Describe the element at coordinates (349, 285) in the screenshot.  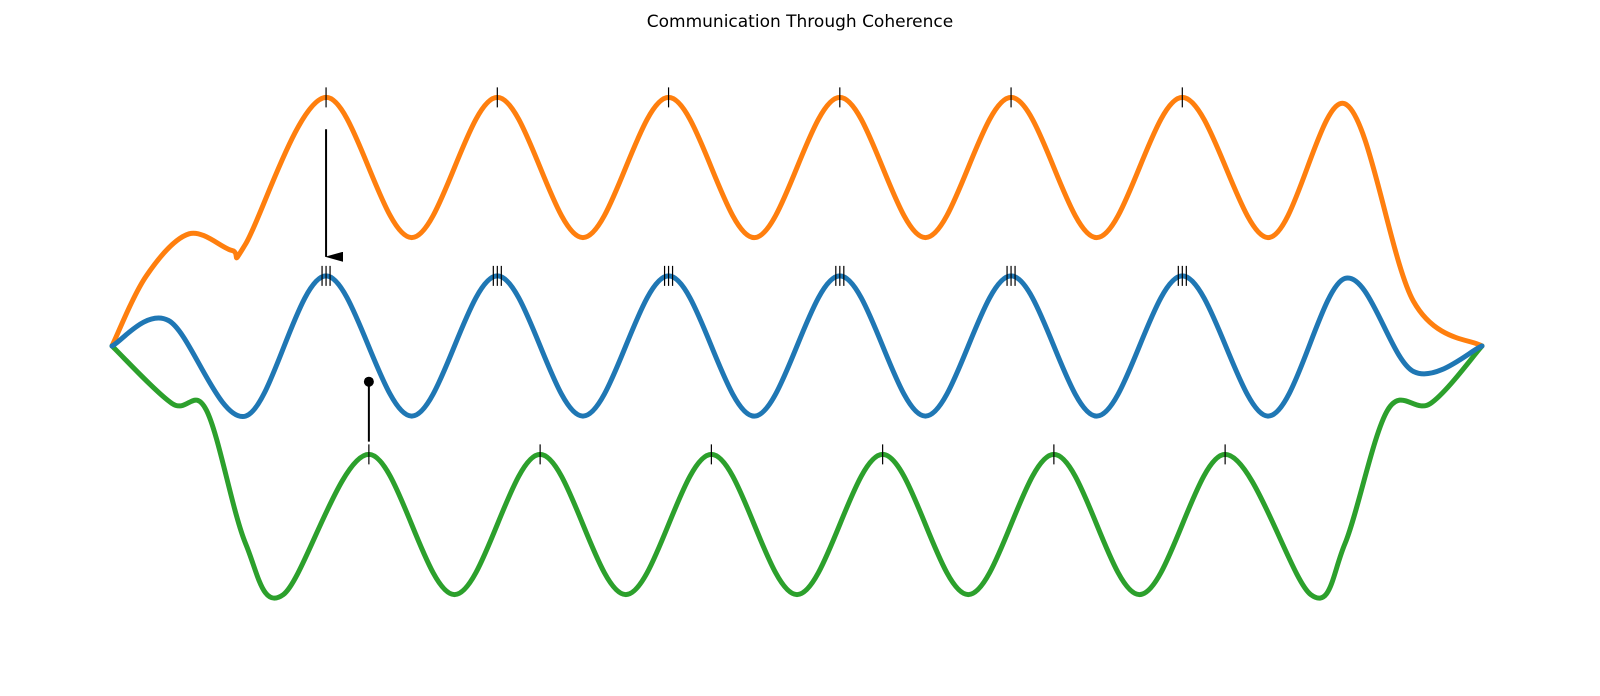
I see `annotation-layer` at that location.